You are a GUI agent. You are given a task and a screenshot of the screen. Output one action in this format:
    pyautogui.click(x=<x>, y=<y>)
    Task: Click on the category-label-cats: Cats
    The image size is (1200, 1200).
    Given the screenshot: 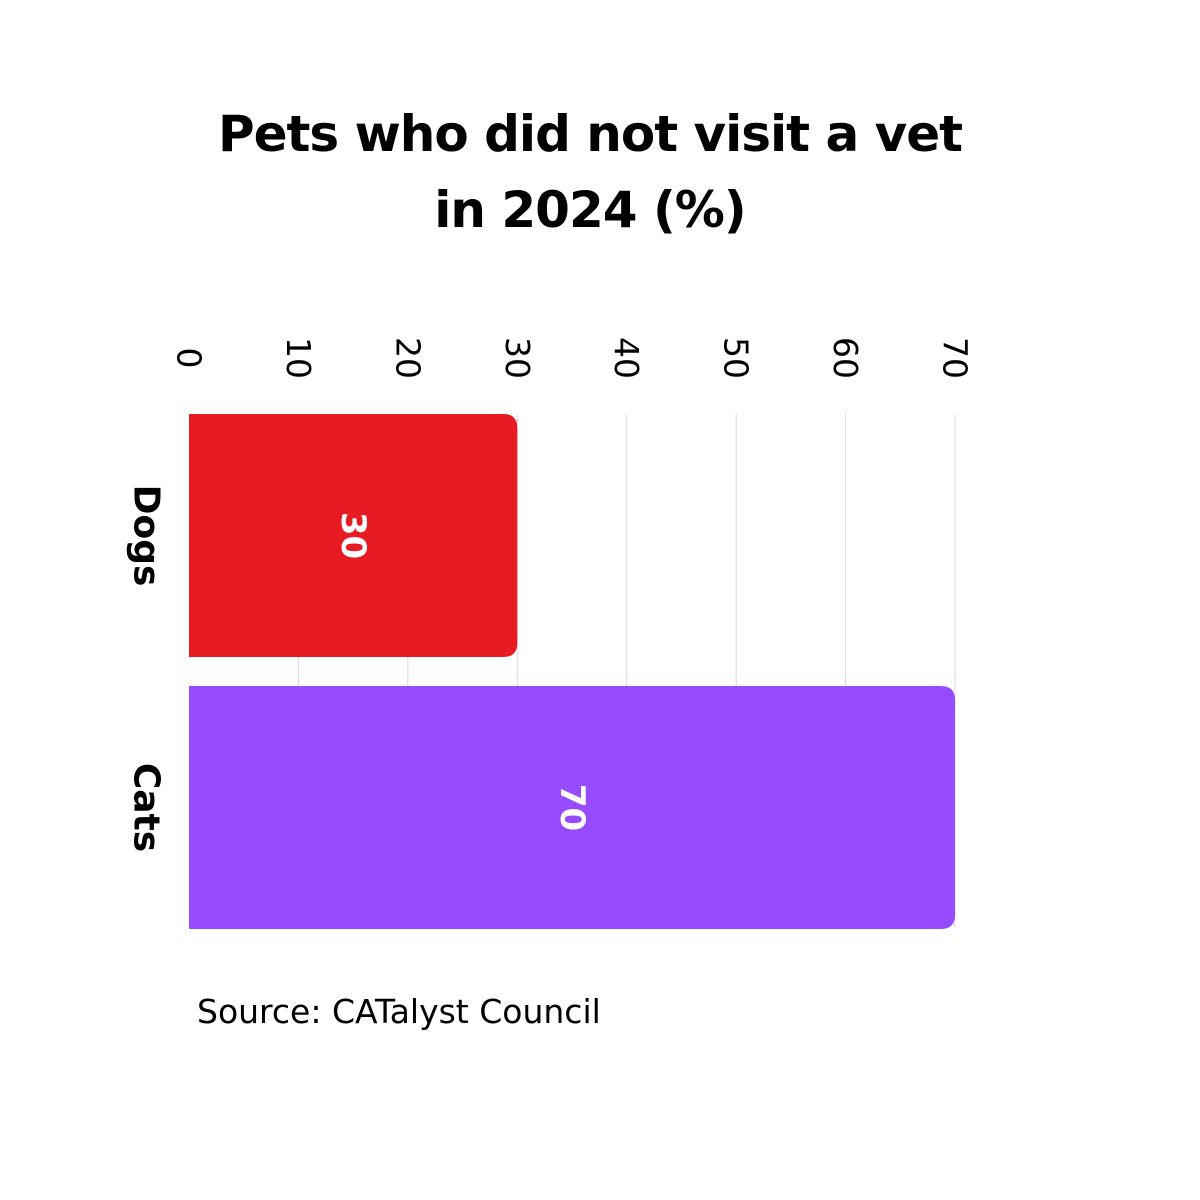 What is the action you would take?
    pyautogui.click(x=146, y=807)
    